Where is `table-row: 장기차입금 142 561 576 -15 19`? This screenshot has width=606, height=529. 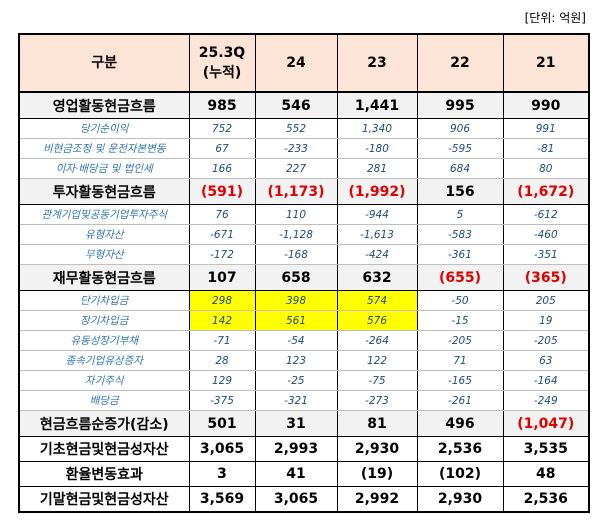
table-row: 장기차입금 142 561 576 -15 19 is located at coordinates (304, 320).